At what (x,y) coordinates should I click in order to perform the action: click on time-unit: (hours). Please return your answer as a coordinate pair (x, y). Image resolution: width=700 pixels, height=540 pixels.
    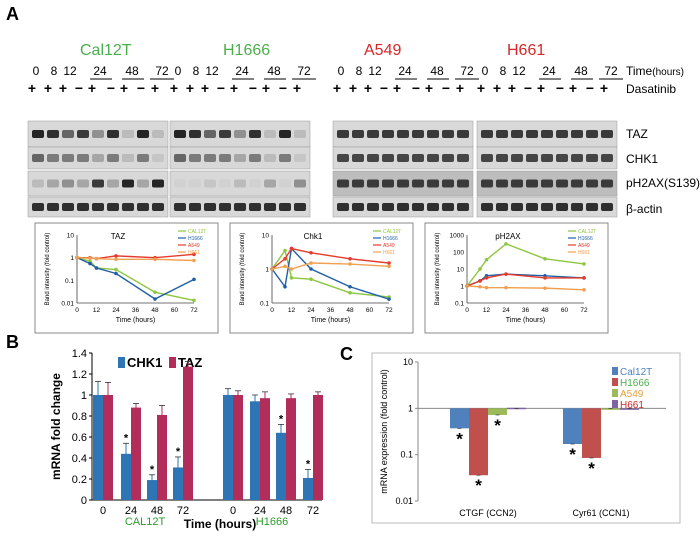
    Looking at the image, I should click on (668, 72).